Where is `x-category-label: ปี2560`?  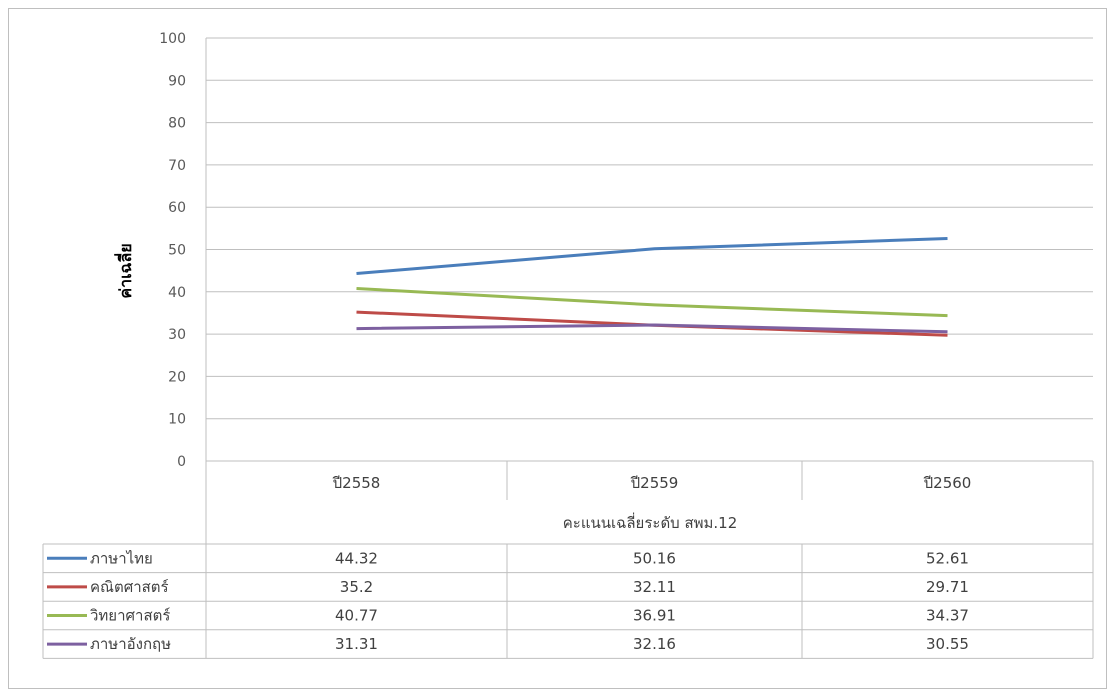
x-category-label: ปี2560 is located at coordinates (947, 483).